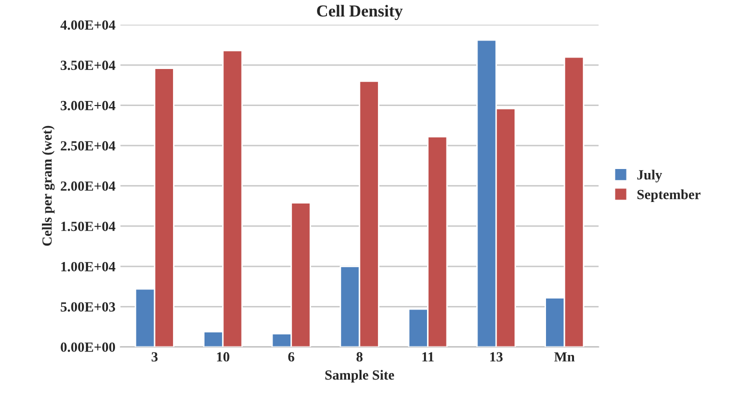  What do you see at coordinates (359, 357) in the screenshot?
I see `x-tick-label: 8` at bounding box center [359, 357].